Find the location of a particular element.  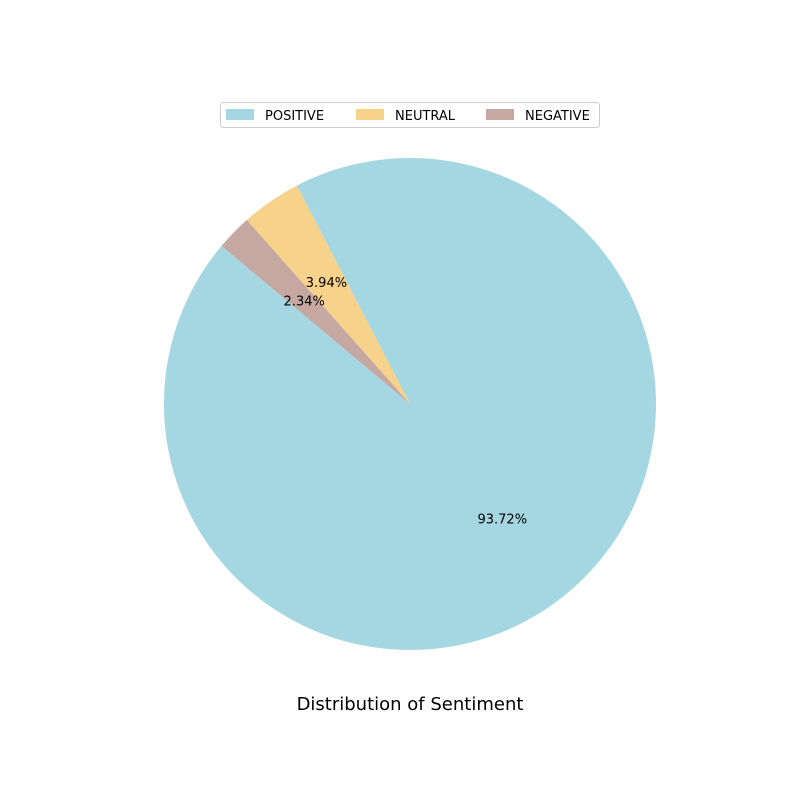

legend-frame is located at coordinates (410, 115).